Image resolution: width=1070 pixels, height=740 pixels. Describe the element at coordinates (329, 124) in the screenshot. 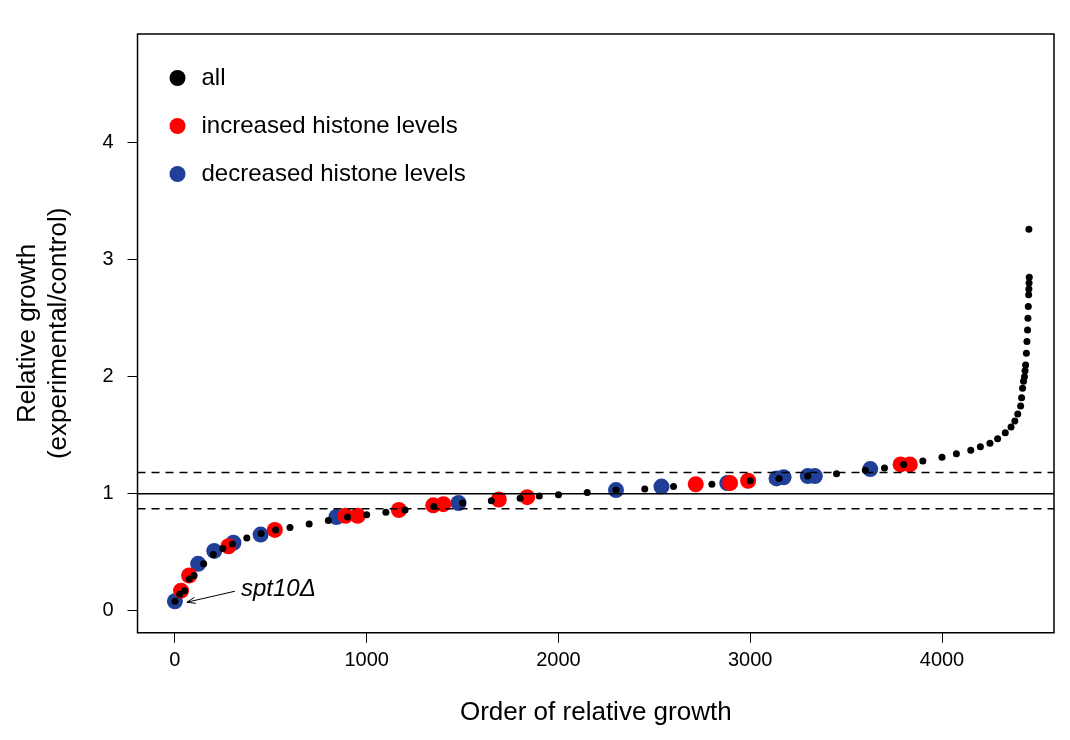

I see `legend-label: increased histone levels` at that location.